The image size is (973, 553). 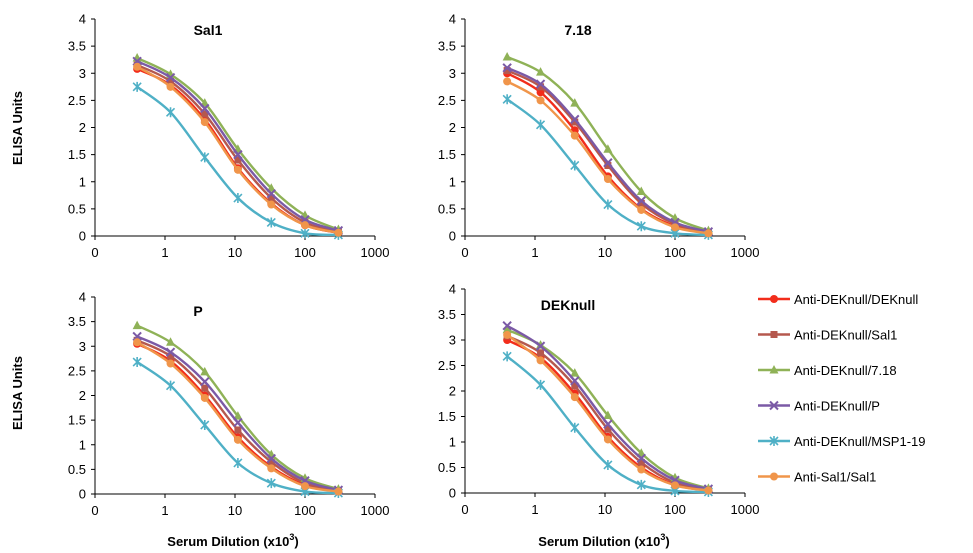 What do you see at coordinates (568, 305) in the screenshot?
I see `chart-title: DEKnull` at bounding box center [568, 305].